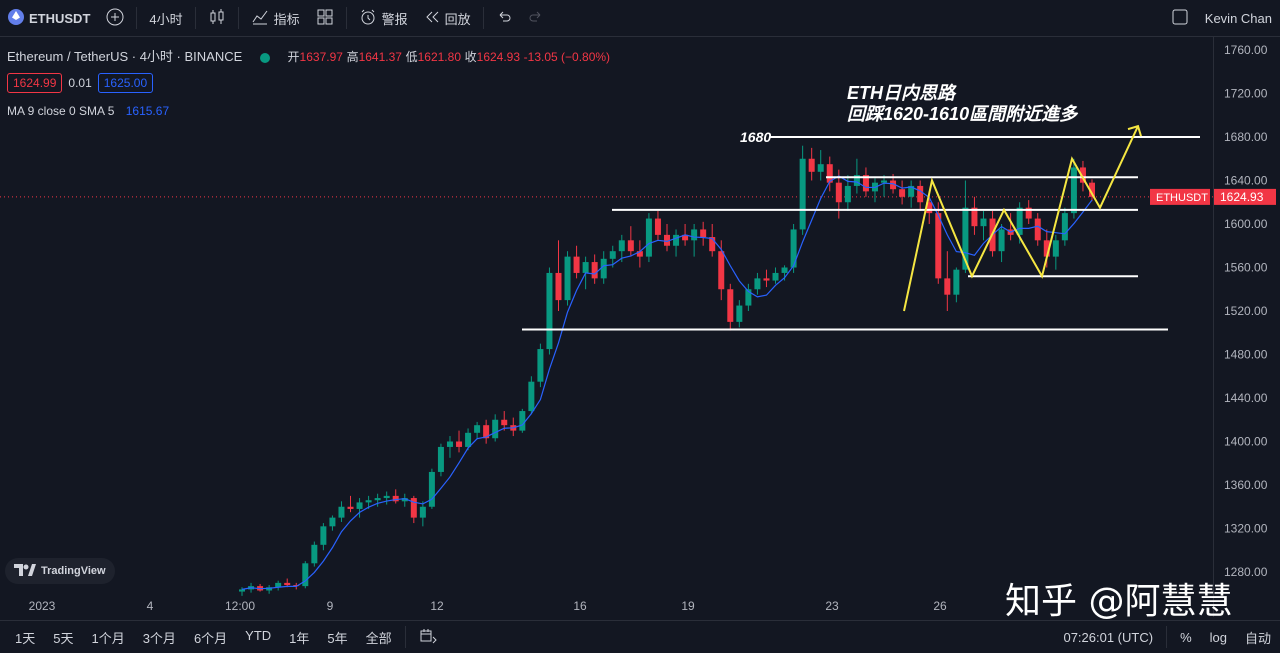 Image resolution: width=1280 pixels, height=653 pixels. I want to click on price-tick-label: 1520.00, so click(1246, 311).